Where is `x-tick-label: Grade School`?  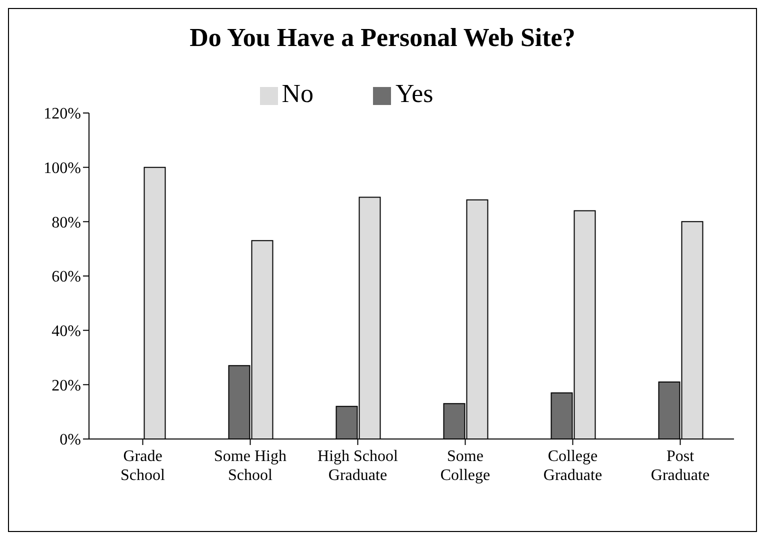 x-tick-label: Grade School is located at coordinates (143, 466).